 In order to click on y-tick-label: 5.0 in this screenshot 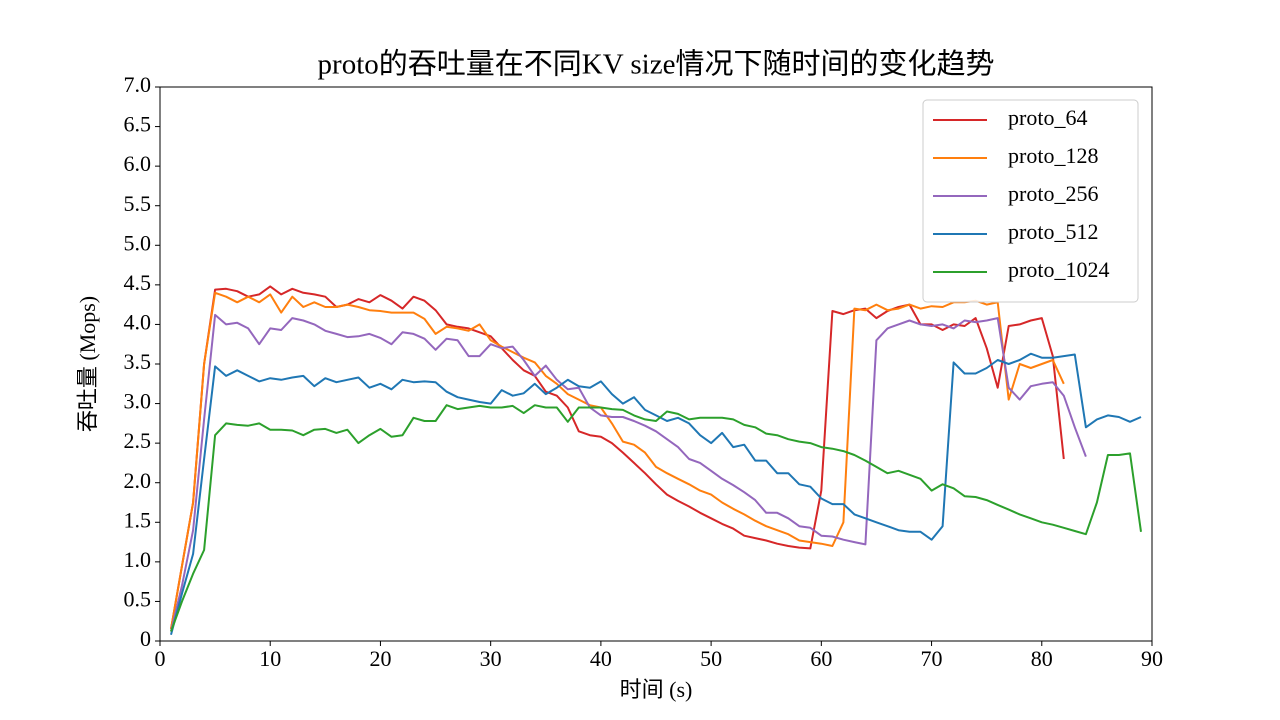, I will do `click(138, 242)`.